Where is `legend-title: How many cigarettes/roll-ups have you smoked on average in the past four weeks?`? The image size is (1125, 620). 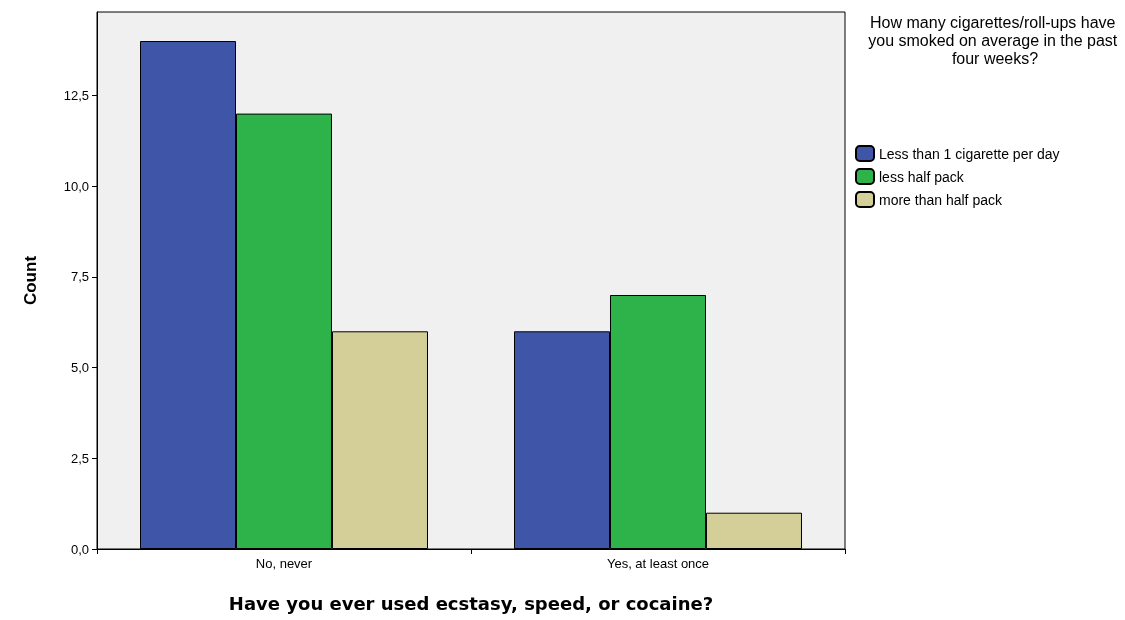 legend-title: How many cigarettes/roll-ups have you smoked on average in the past four weeks? is located at coordinates (995, 40).